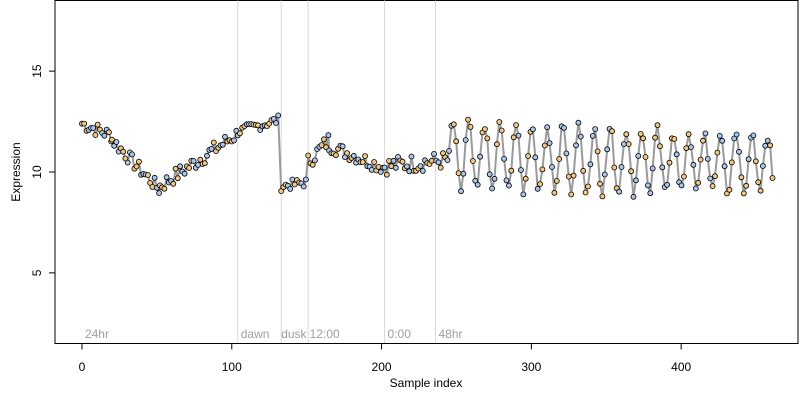 The width and height of the screenshot is (800, 400). I want to click on annotation-3: 12:00, so click(325, 334).